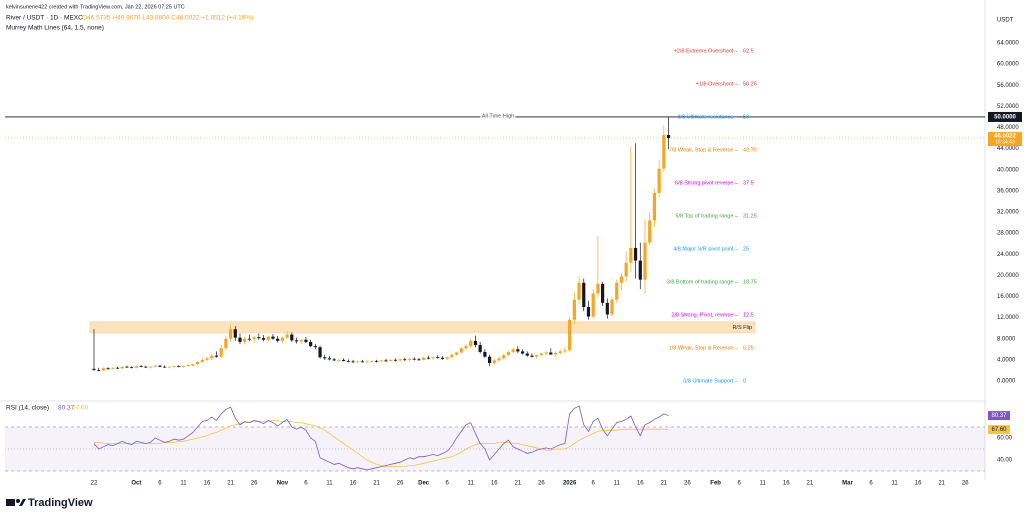  Describe the element at coordinates (55, 28) in the screenshot. I see `indicator-name: Murrey Math Lines (64, 1.5, none)` at that location.